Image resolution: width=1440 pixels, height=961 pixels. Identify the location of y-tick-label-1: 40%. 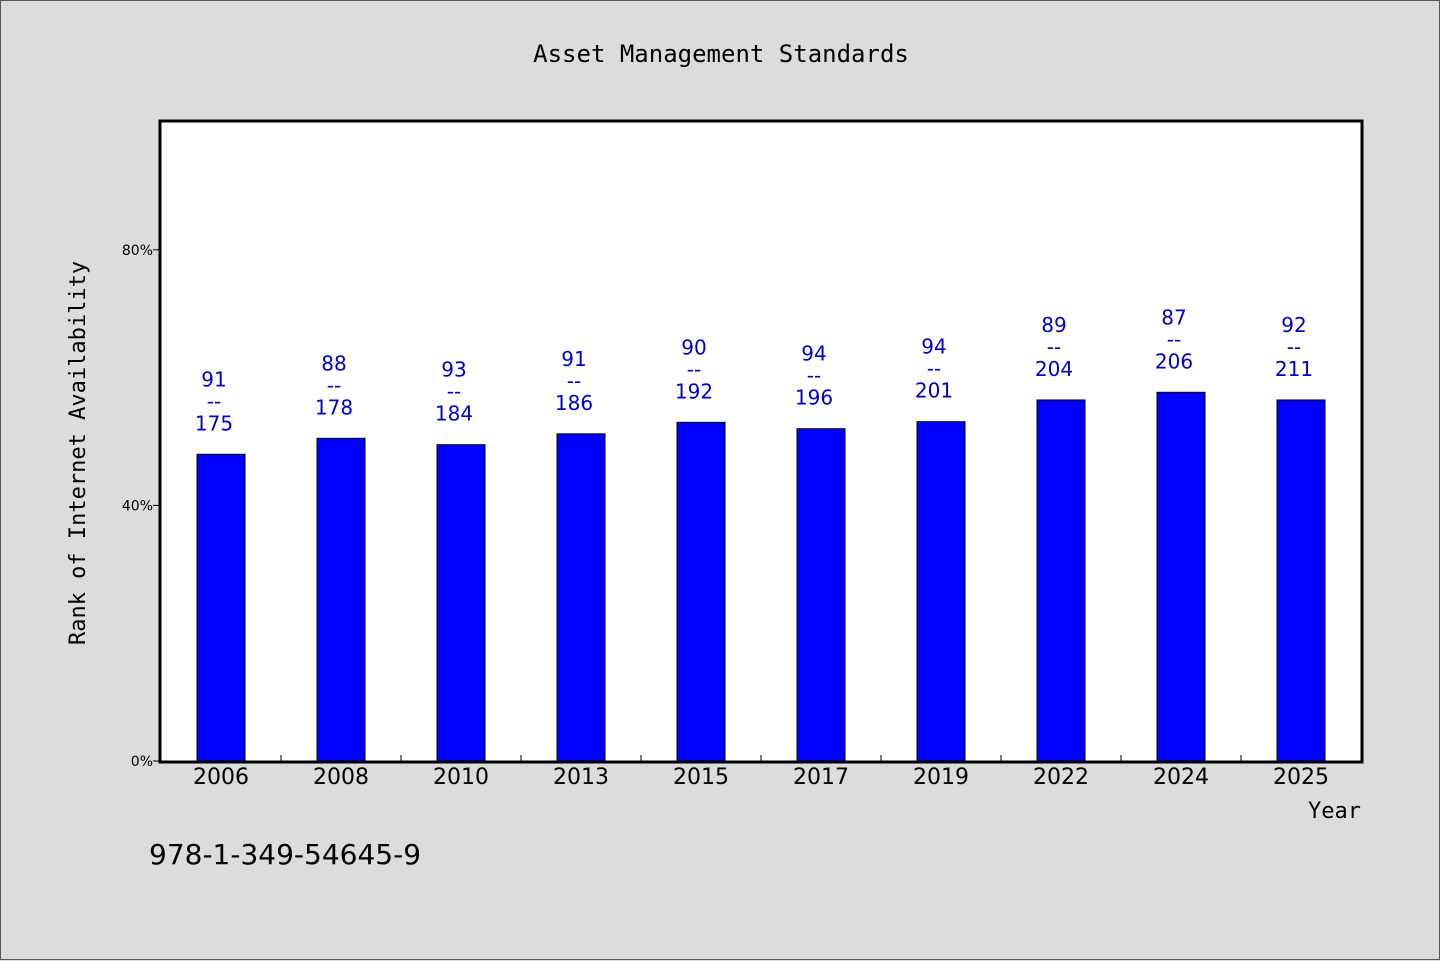
(137, 506).